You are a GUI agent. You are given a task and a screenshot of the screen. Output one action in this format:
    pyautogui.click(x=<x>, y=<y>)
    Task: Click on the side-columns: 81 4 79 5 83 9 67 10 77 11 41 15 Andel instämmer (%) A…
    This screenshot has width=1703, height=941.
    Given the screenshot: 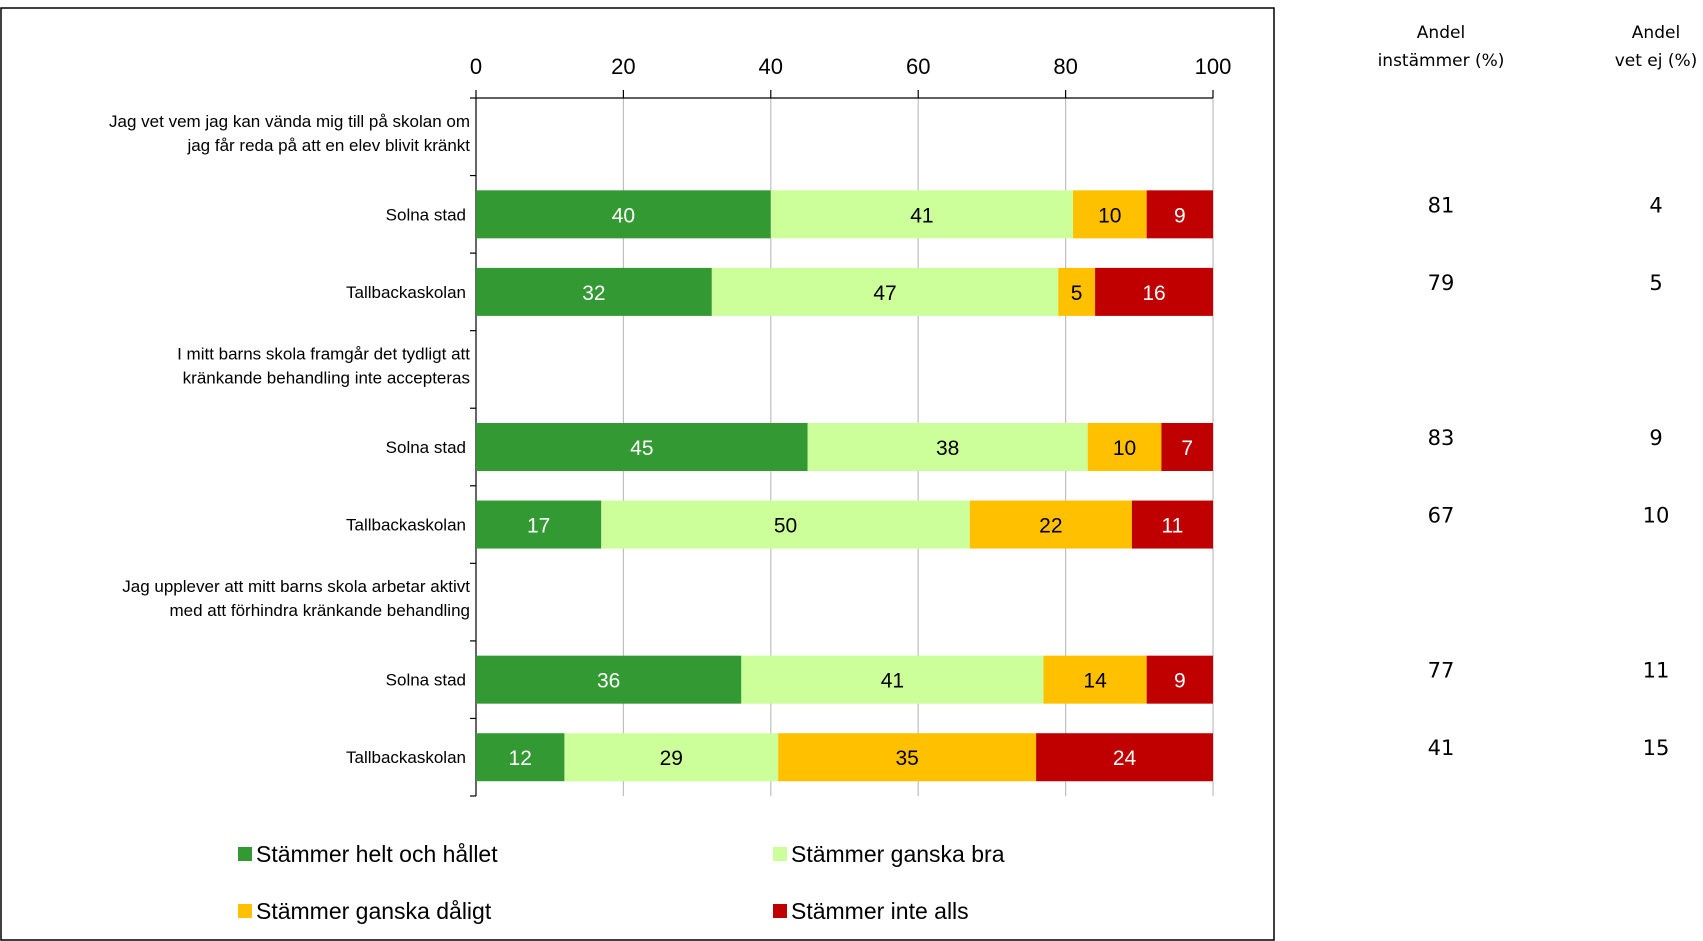 What is the action you would take?
    pyautogui.click(x=1538, y=391)
    